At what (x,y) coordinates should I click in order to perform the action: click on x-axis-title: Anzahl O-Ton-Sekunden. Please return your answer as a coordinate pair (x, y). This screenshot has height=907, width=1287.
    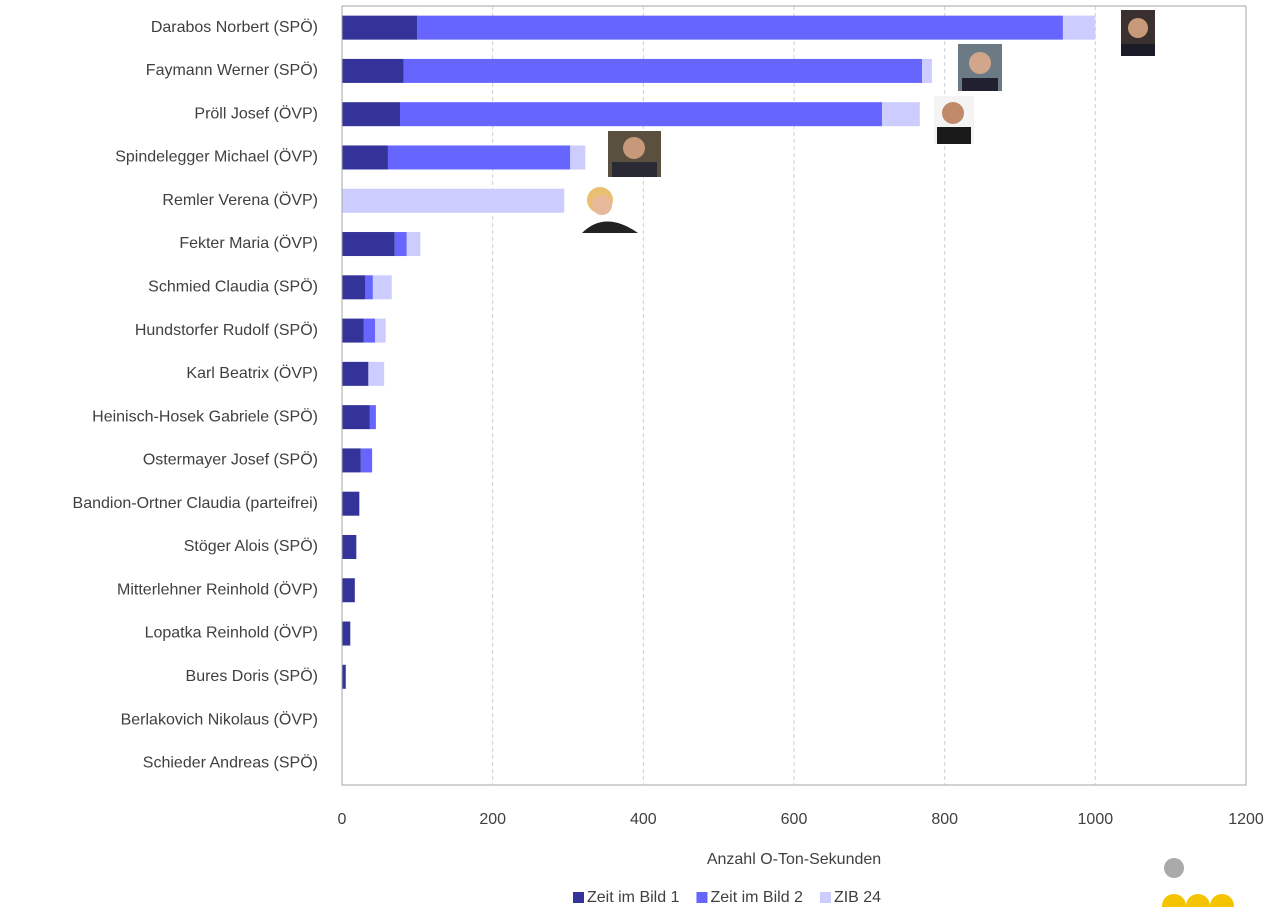
    Looking at the image, I should click on (794, 859).